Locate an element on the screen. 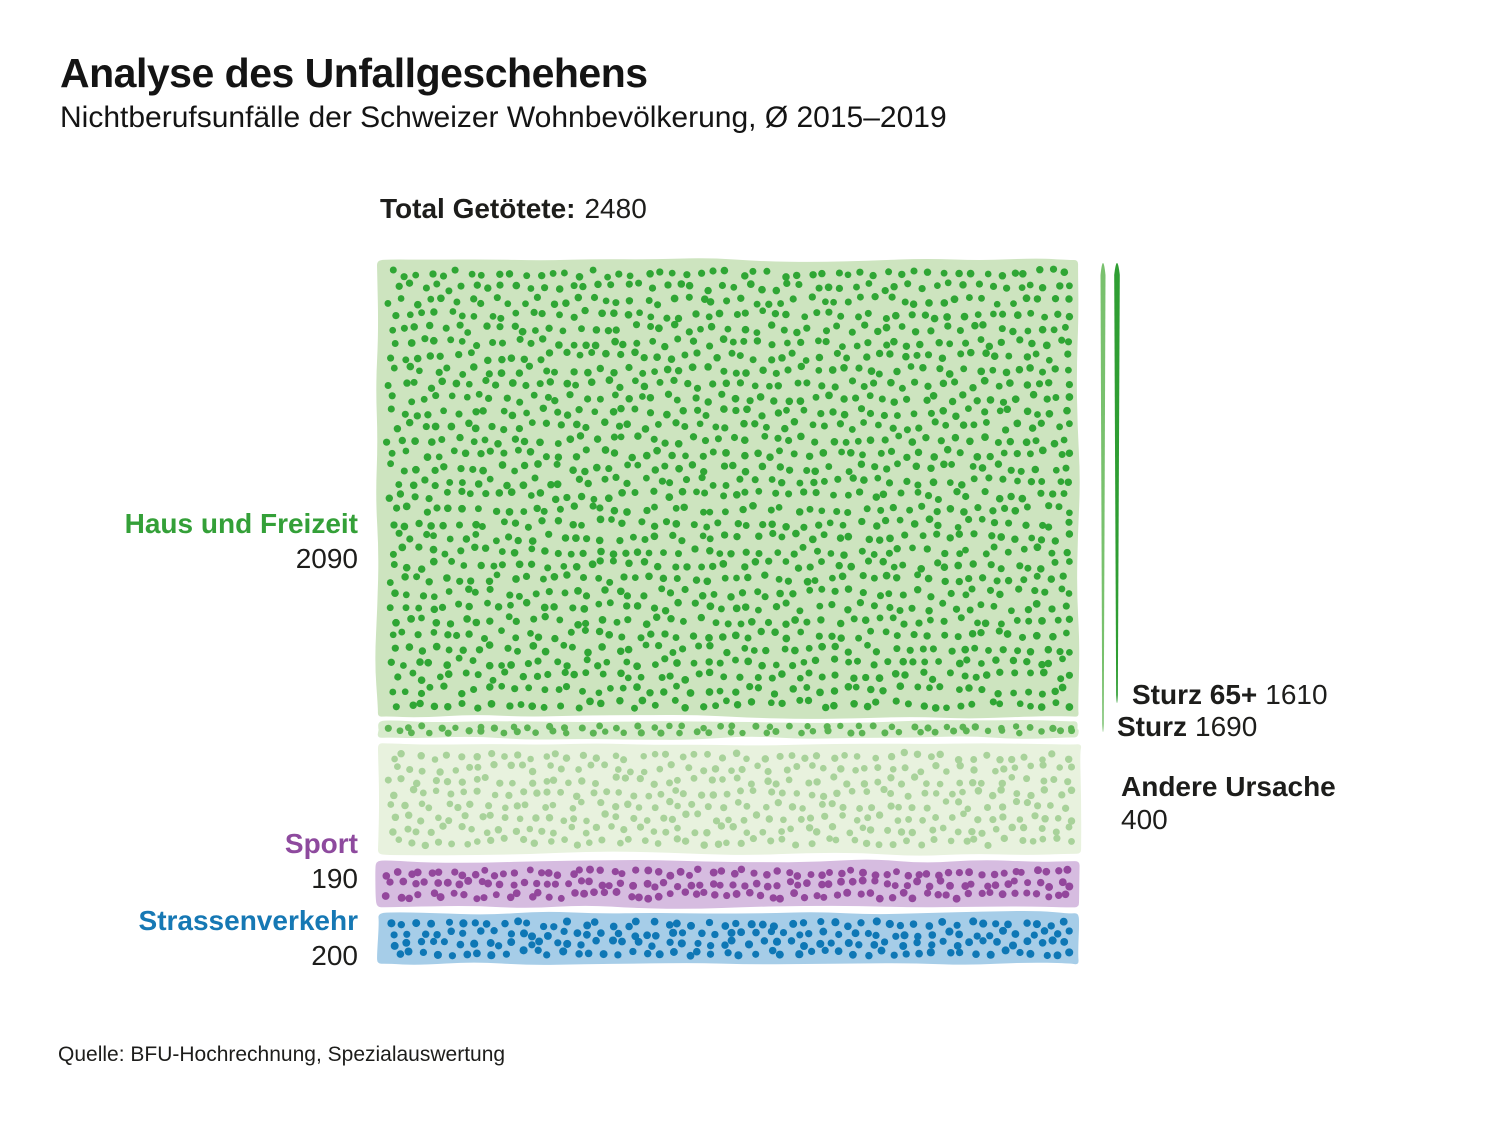  dot-block-strassenverkehr is located at coordinates (728, 937).